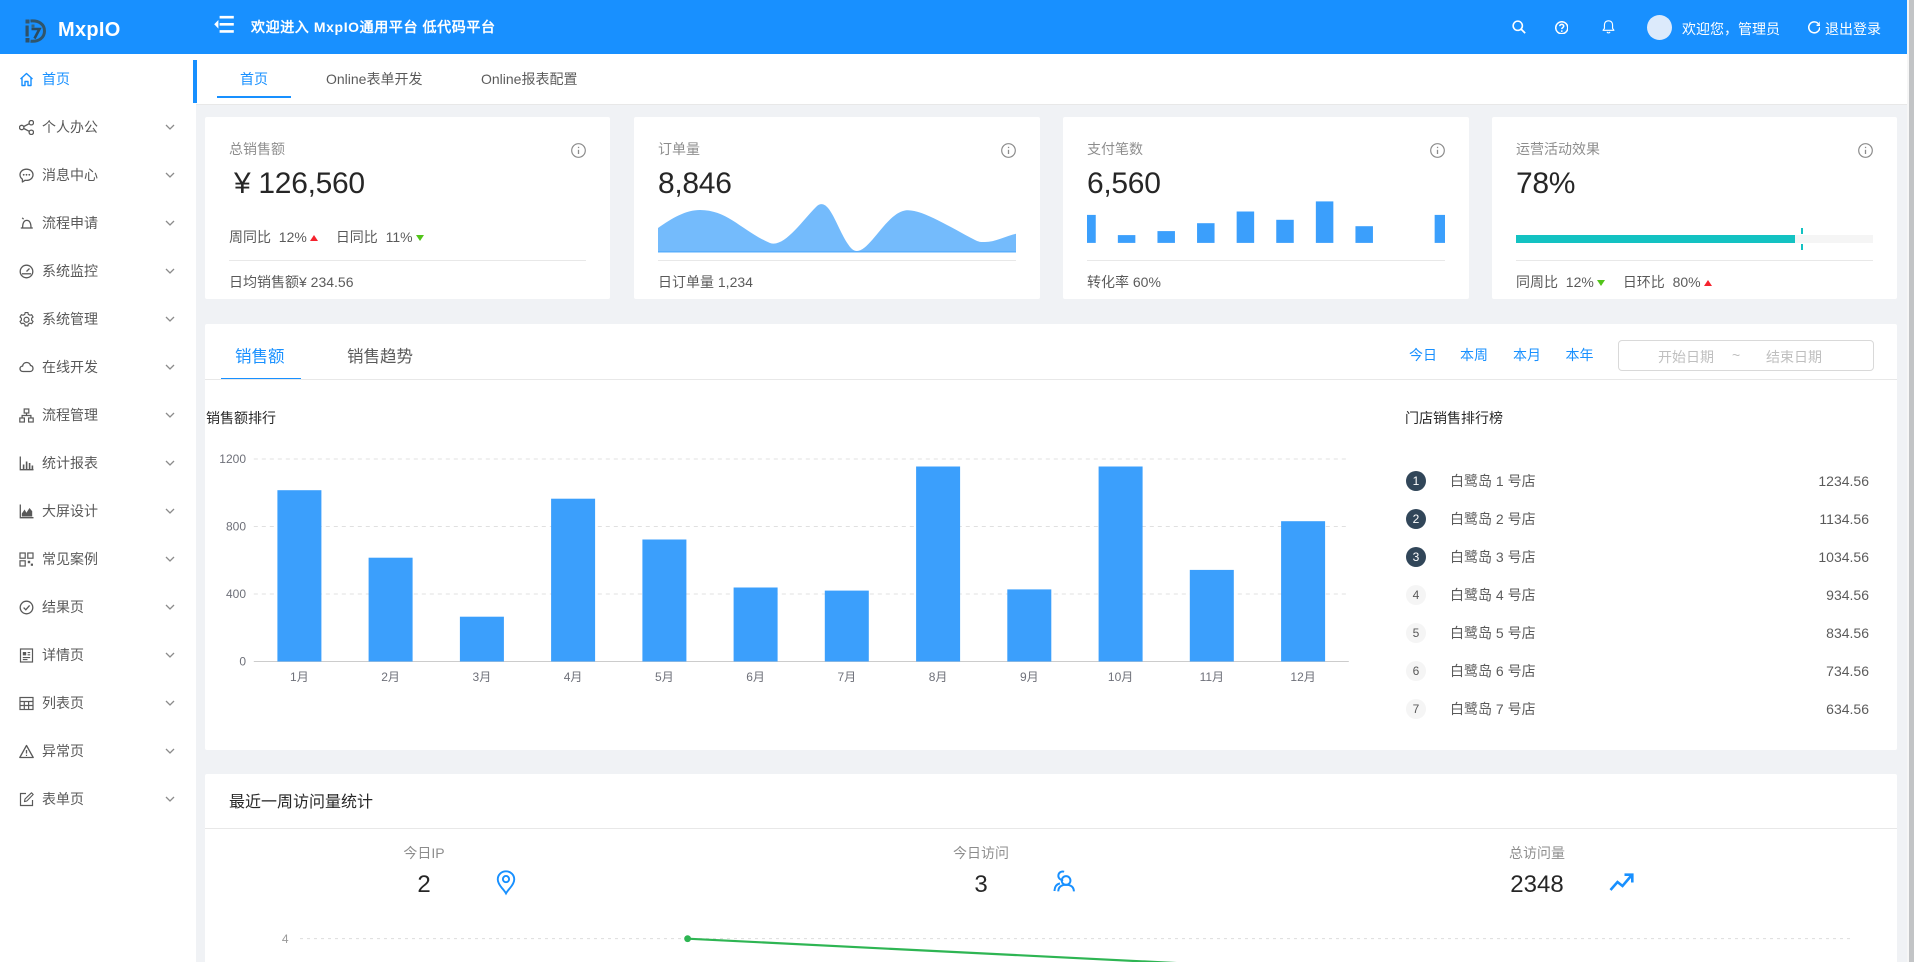 The height and width of the screenshot is (962, 1914). I want to click on svg-text: 8月, so click(938, 677).